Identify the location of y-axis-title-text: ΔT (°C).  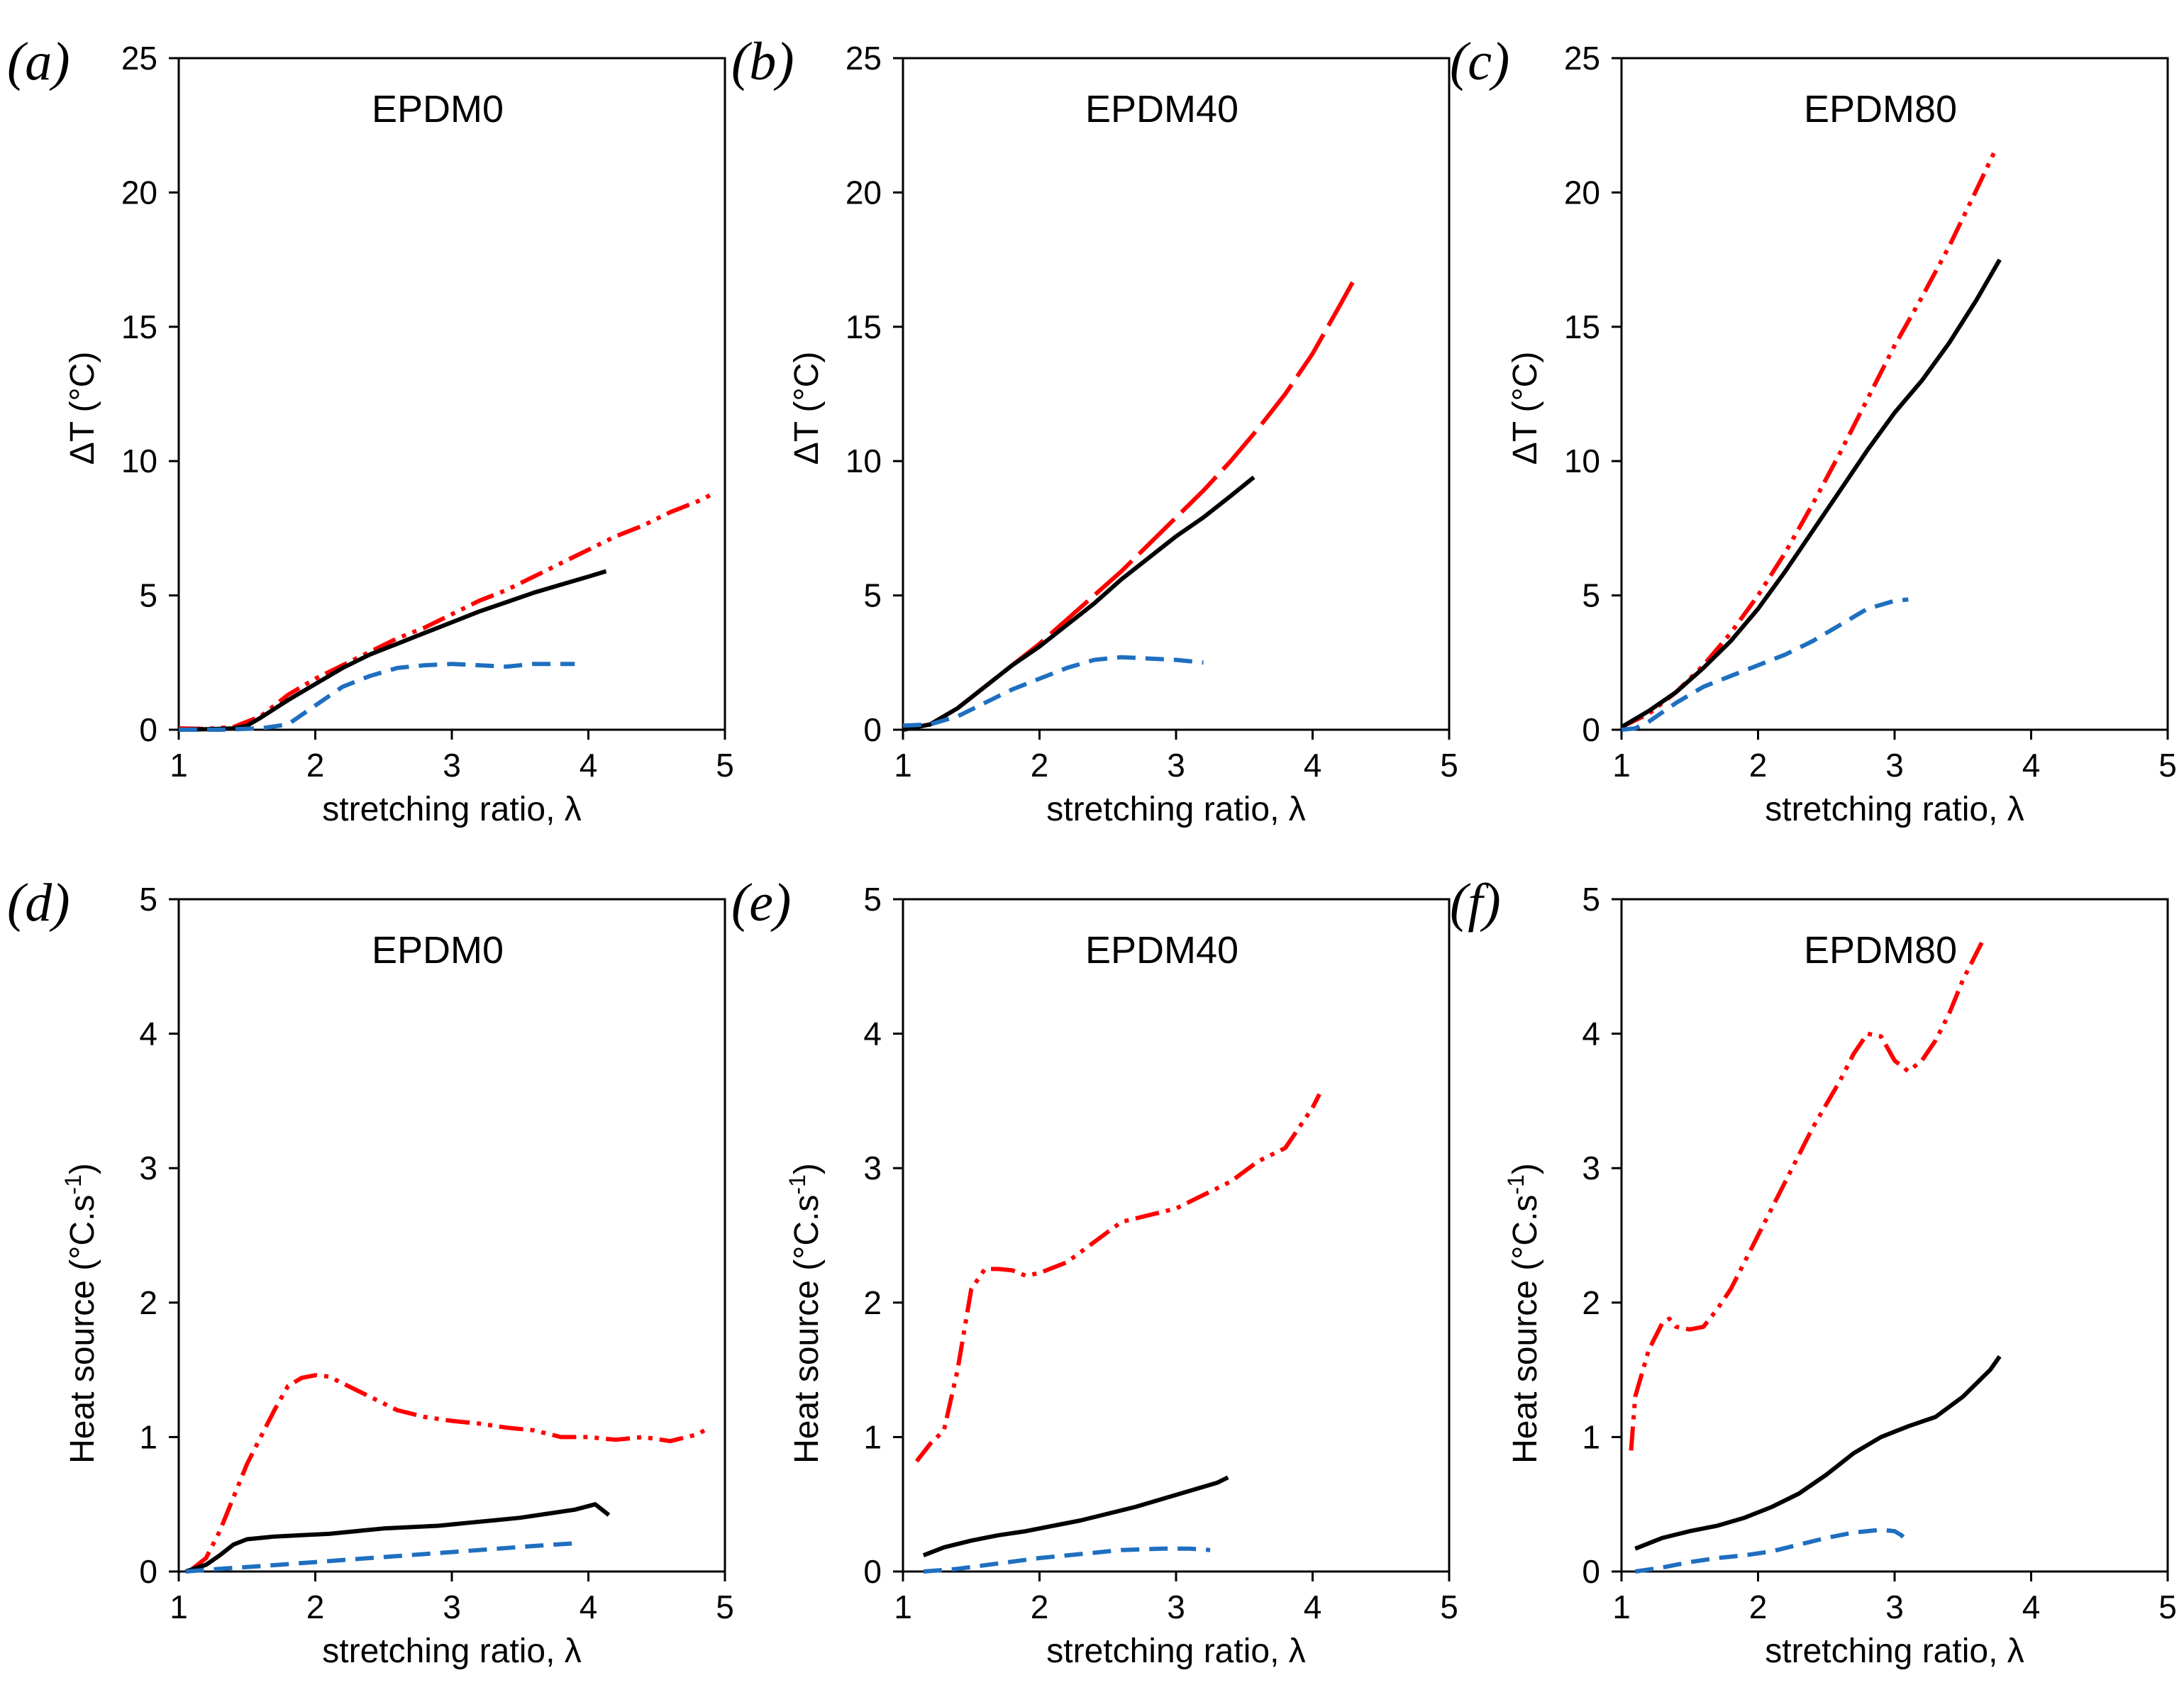
(807, 408).